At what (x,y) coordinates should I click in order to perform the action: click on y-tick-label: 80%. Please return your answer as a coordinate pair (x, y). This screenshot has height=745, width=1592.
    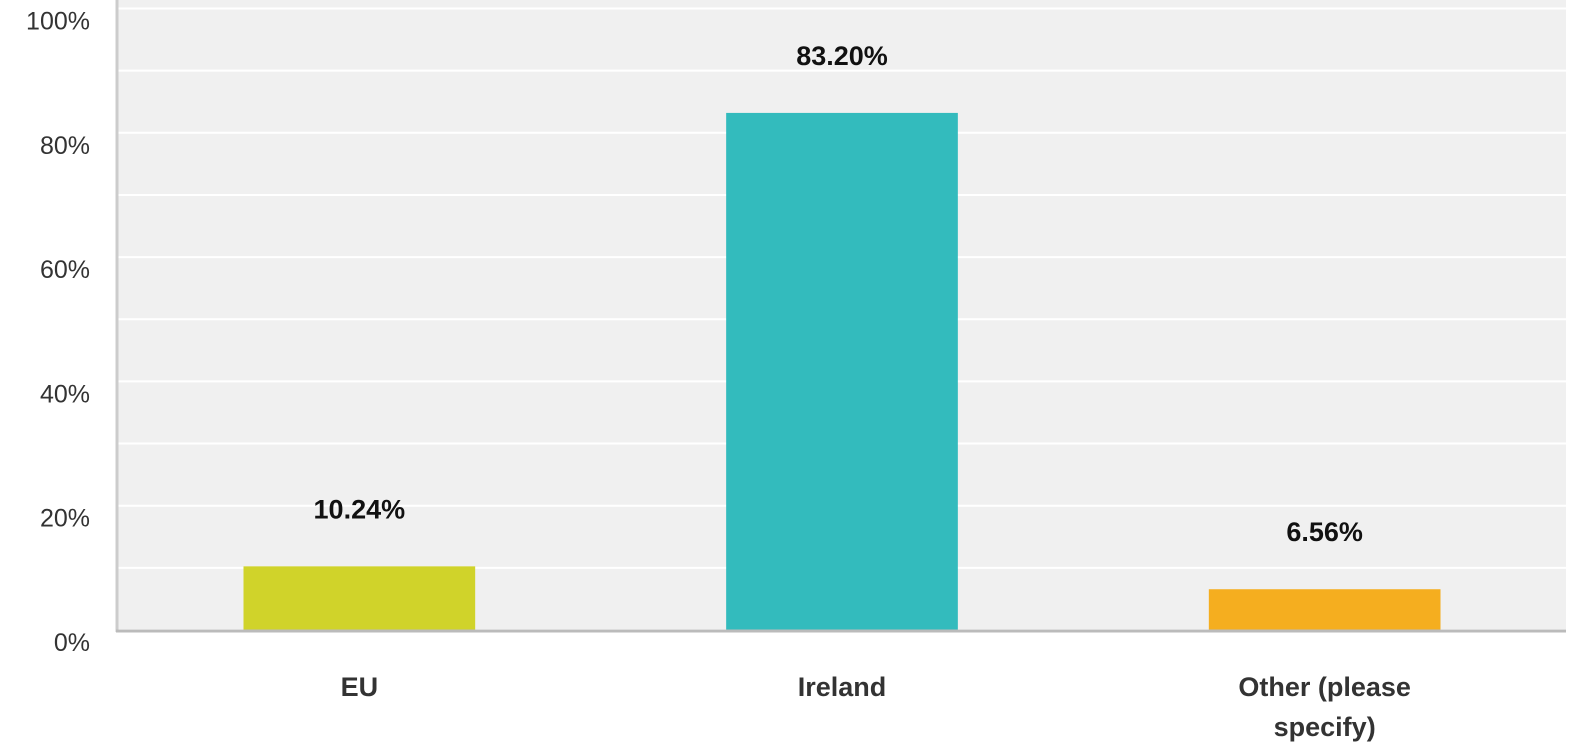
    Looking at the image, I should click on (65, 146).